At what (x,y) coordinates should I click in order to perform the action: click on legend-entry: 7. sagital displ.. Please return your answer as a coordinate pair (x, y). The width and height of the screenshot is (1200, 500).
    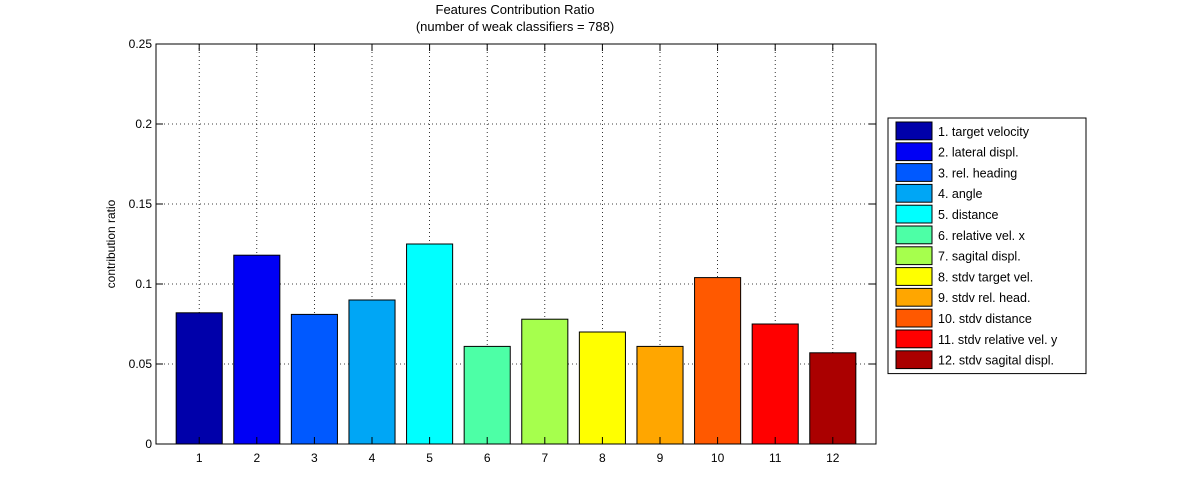
    Looking at the image, I should click on (979, 257).